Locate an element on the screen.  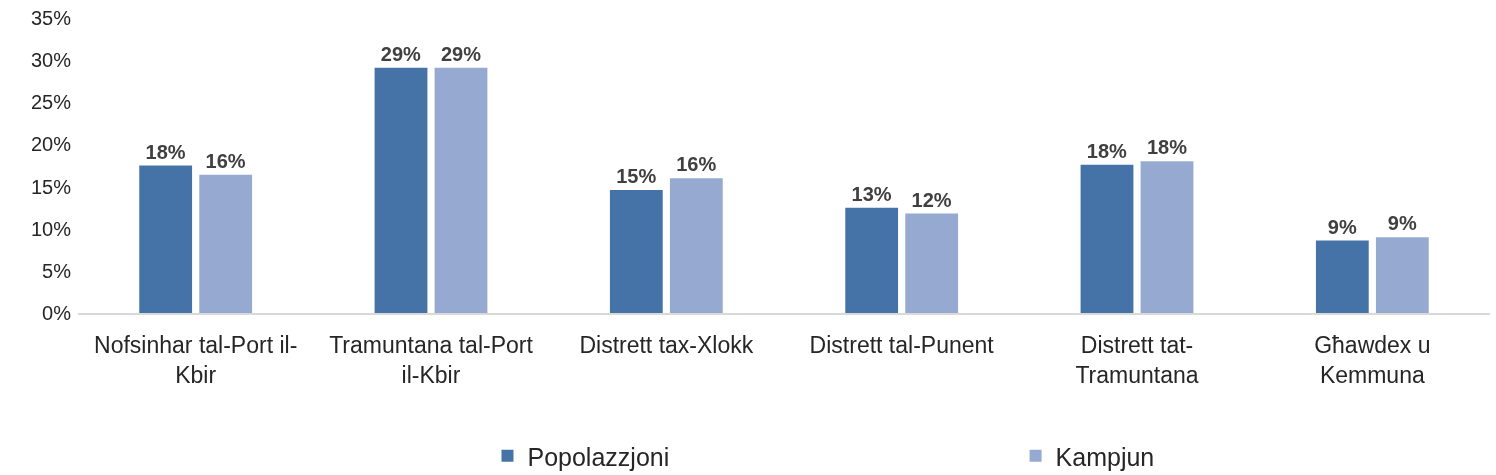
y-tick-label: 15% is located at coordinates (51, 186).